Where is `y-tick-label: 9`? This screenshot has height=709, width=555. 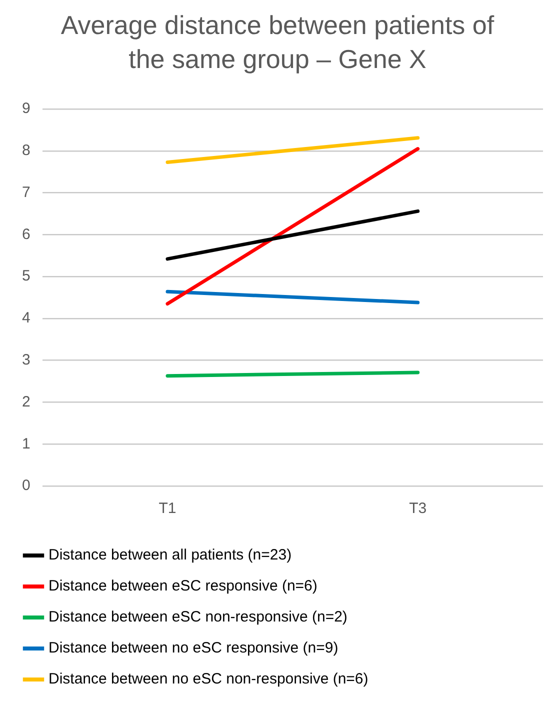 y-tick-label: 9 is located at coordinates (26, 109).